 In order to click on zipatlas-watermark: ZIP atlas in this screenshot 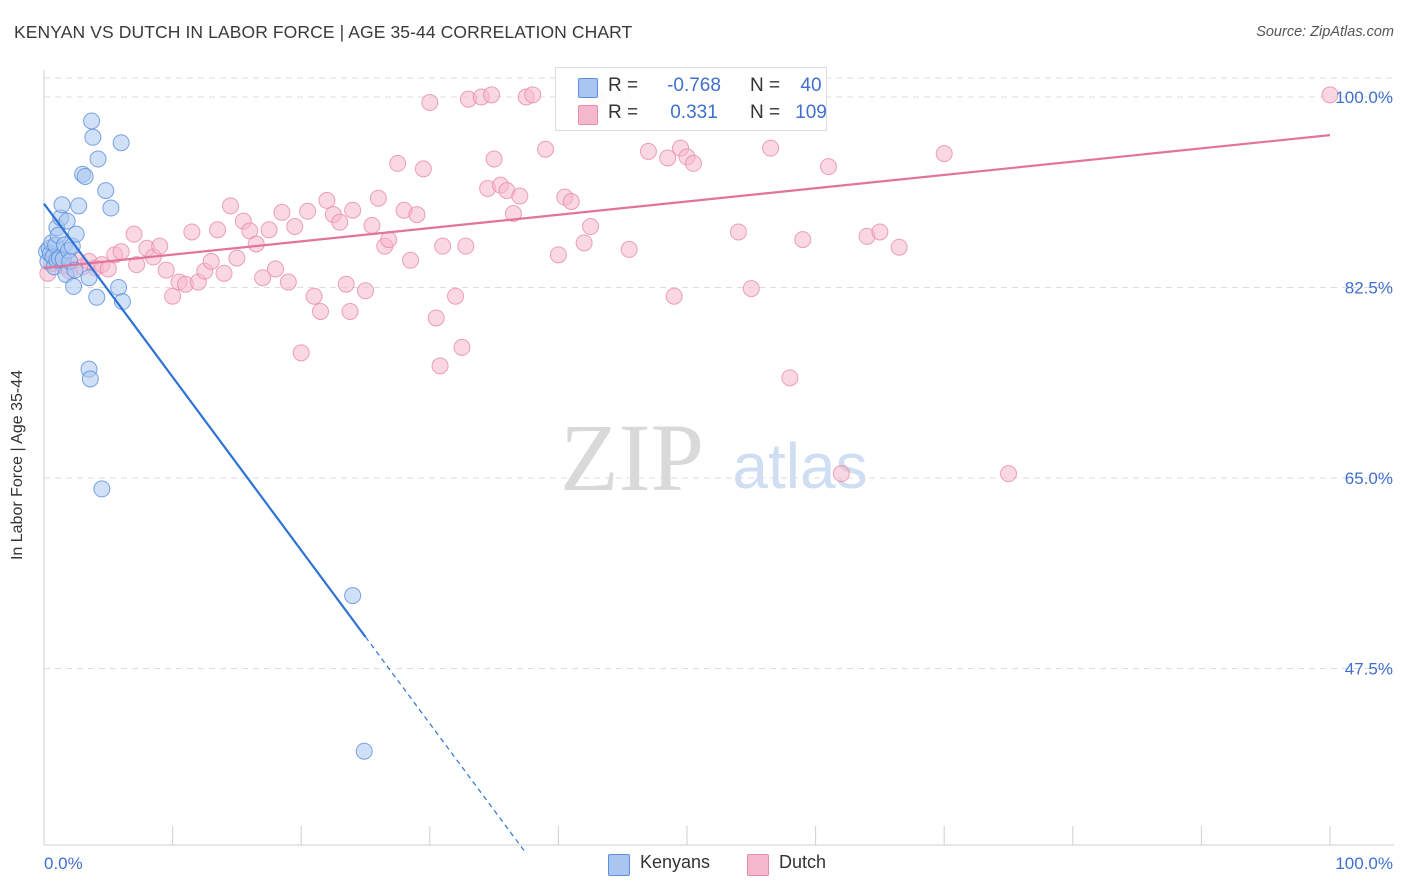, I will do `click(714, 457)`.